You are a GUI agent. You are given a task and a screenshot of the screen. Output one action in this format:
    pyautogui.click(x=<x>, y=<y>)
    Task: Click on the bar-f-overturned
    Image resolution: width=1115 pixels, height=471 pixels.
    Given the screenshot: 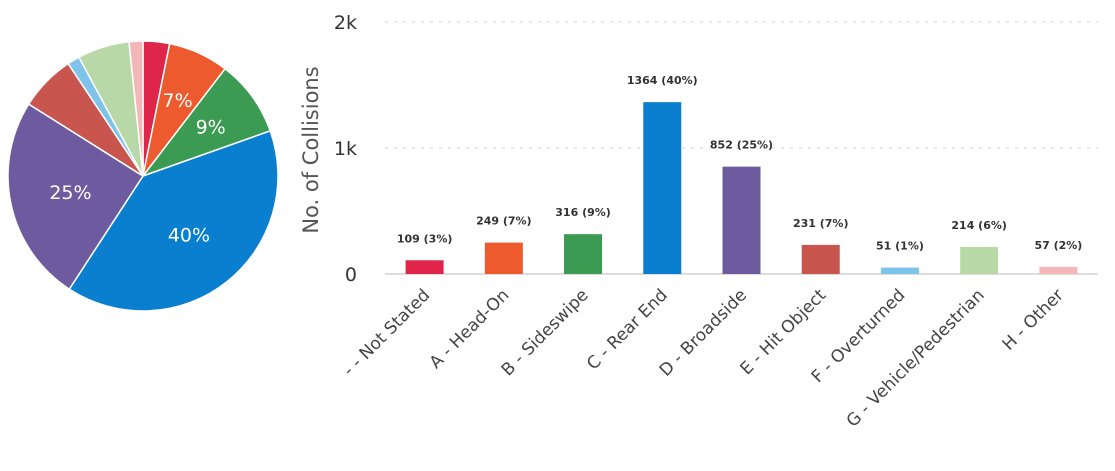 What is the action you would take?
    pyautogui.click(x=899, y=270)
    